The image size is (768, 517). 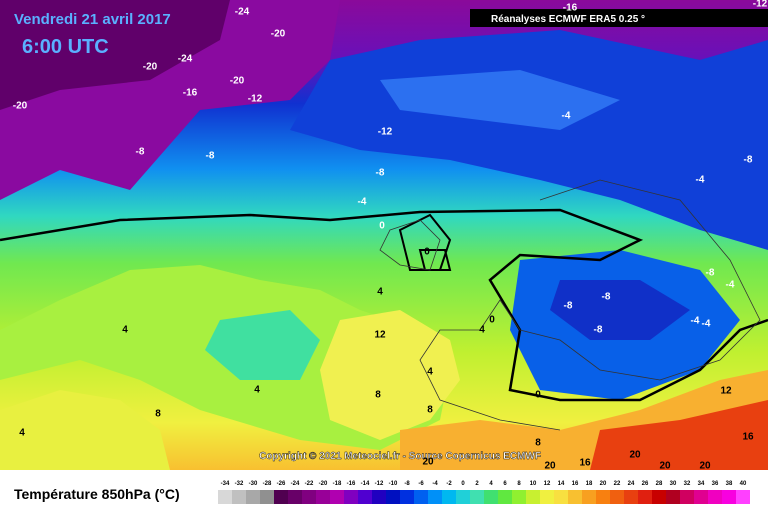 I want to click on colorbar-label: -24, so click(x=295, y=484).